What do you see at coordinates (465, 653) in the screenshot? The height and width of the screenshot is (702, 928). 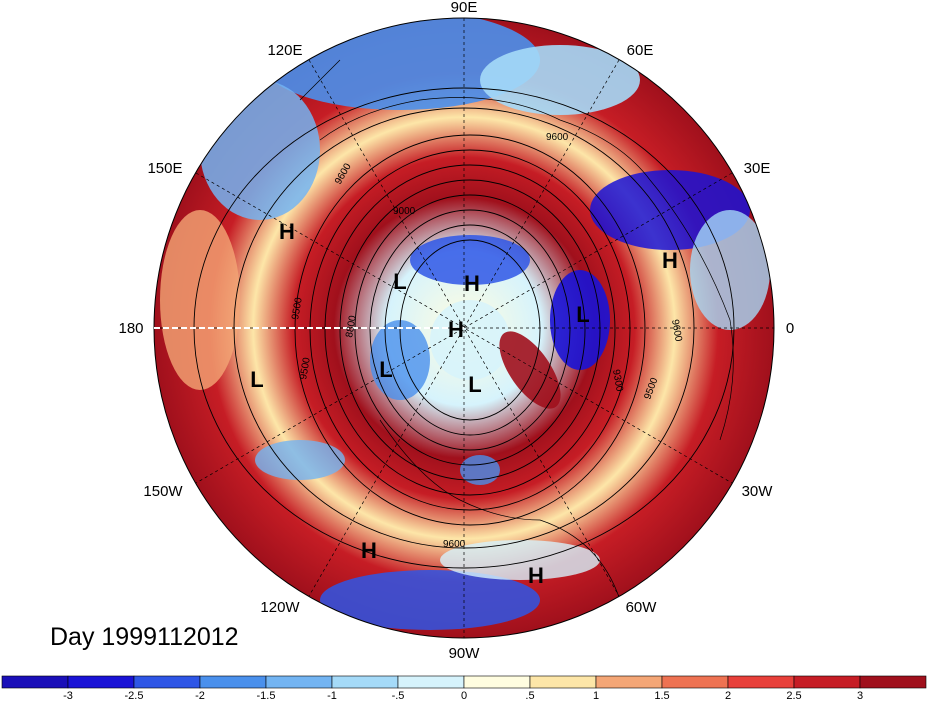 I see `lon-label-90w: 90W` at bounding box center [465, 653].